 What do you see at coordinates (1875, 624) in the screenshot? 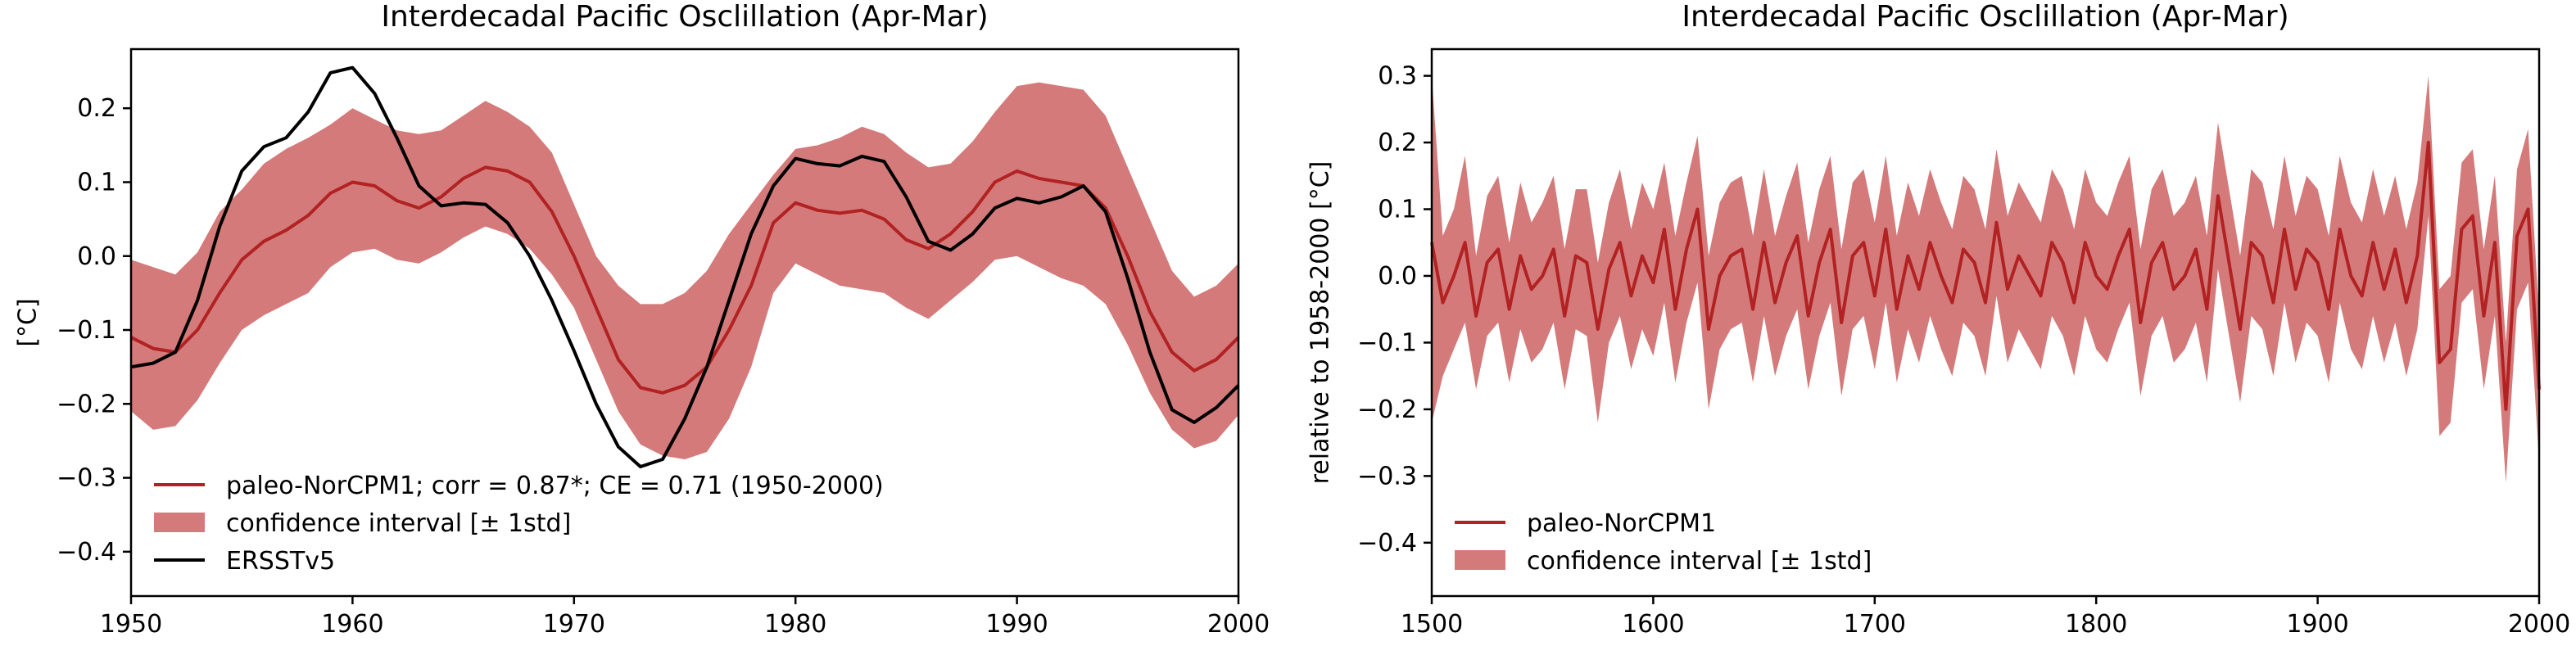
I see `x-tick-label: 1700` at bounding box center [1875, 624].